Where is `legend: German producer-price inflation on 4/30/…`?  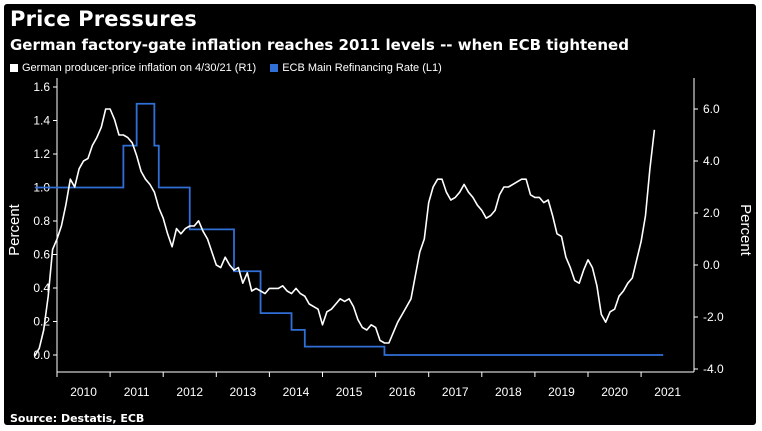 legend: German producer-price inflation on 4/30/… is located at coordinates (233, 68).